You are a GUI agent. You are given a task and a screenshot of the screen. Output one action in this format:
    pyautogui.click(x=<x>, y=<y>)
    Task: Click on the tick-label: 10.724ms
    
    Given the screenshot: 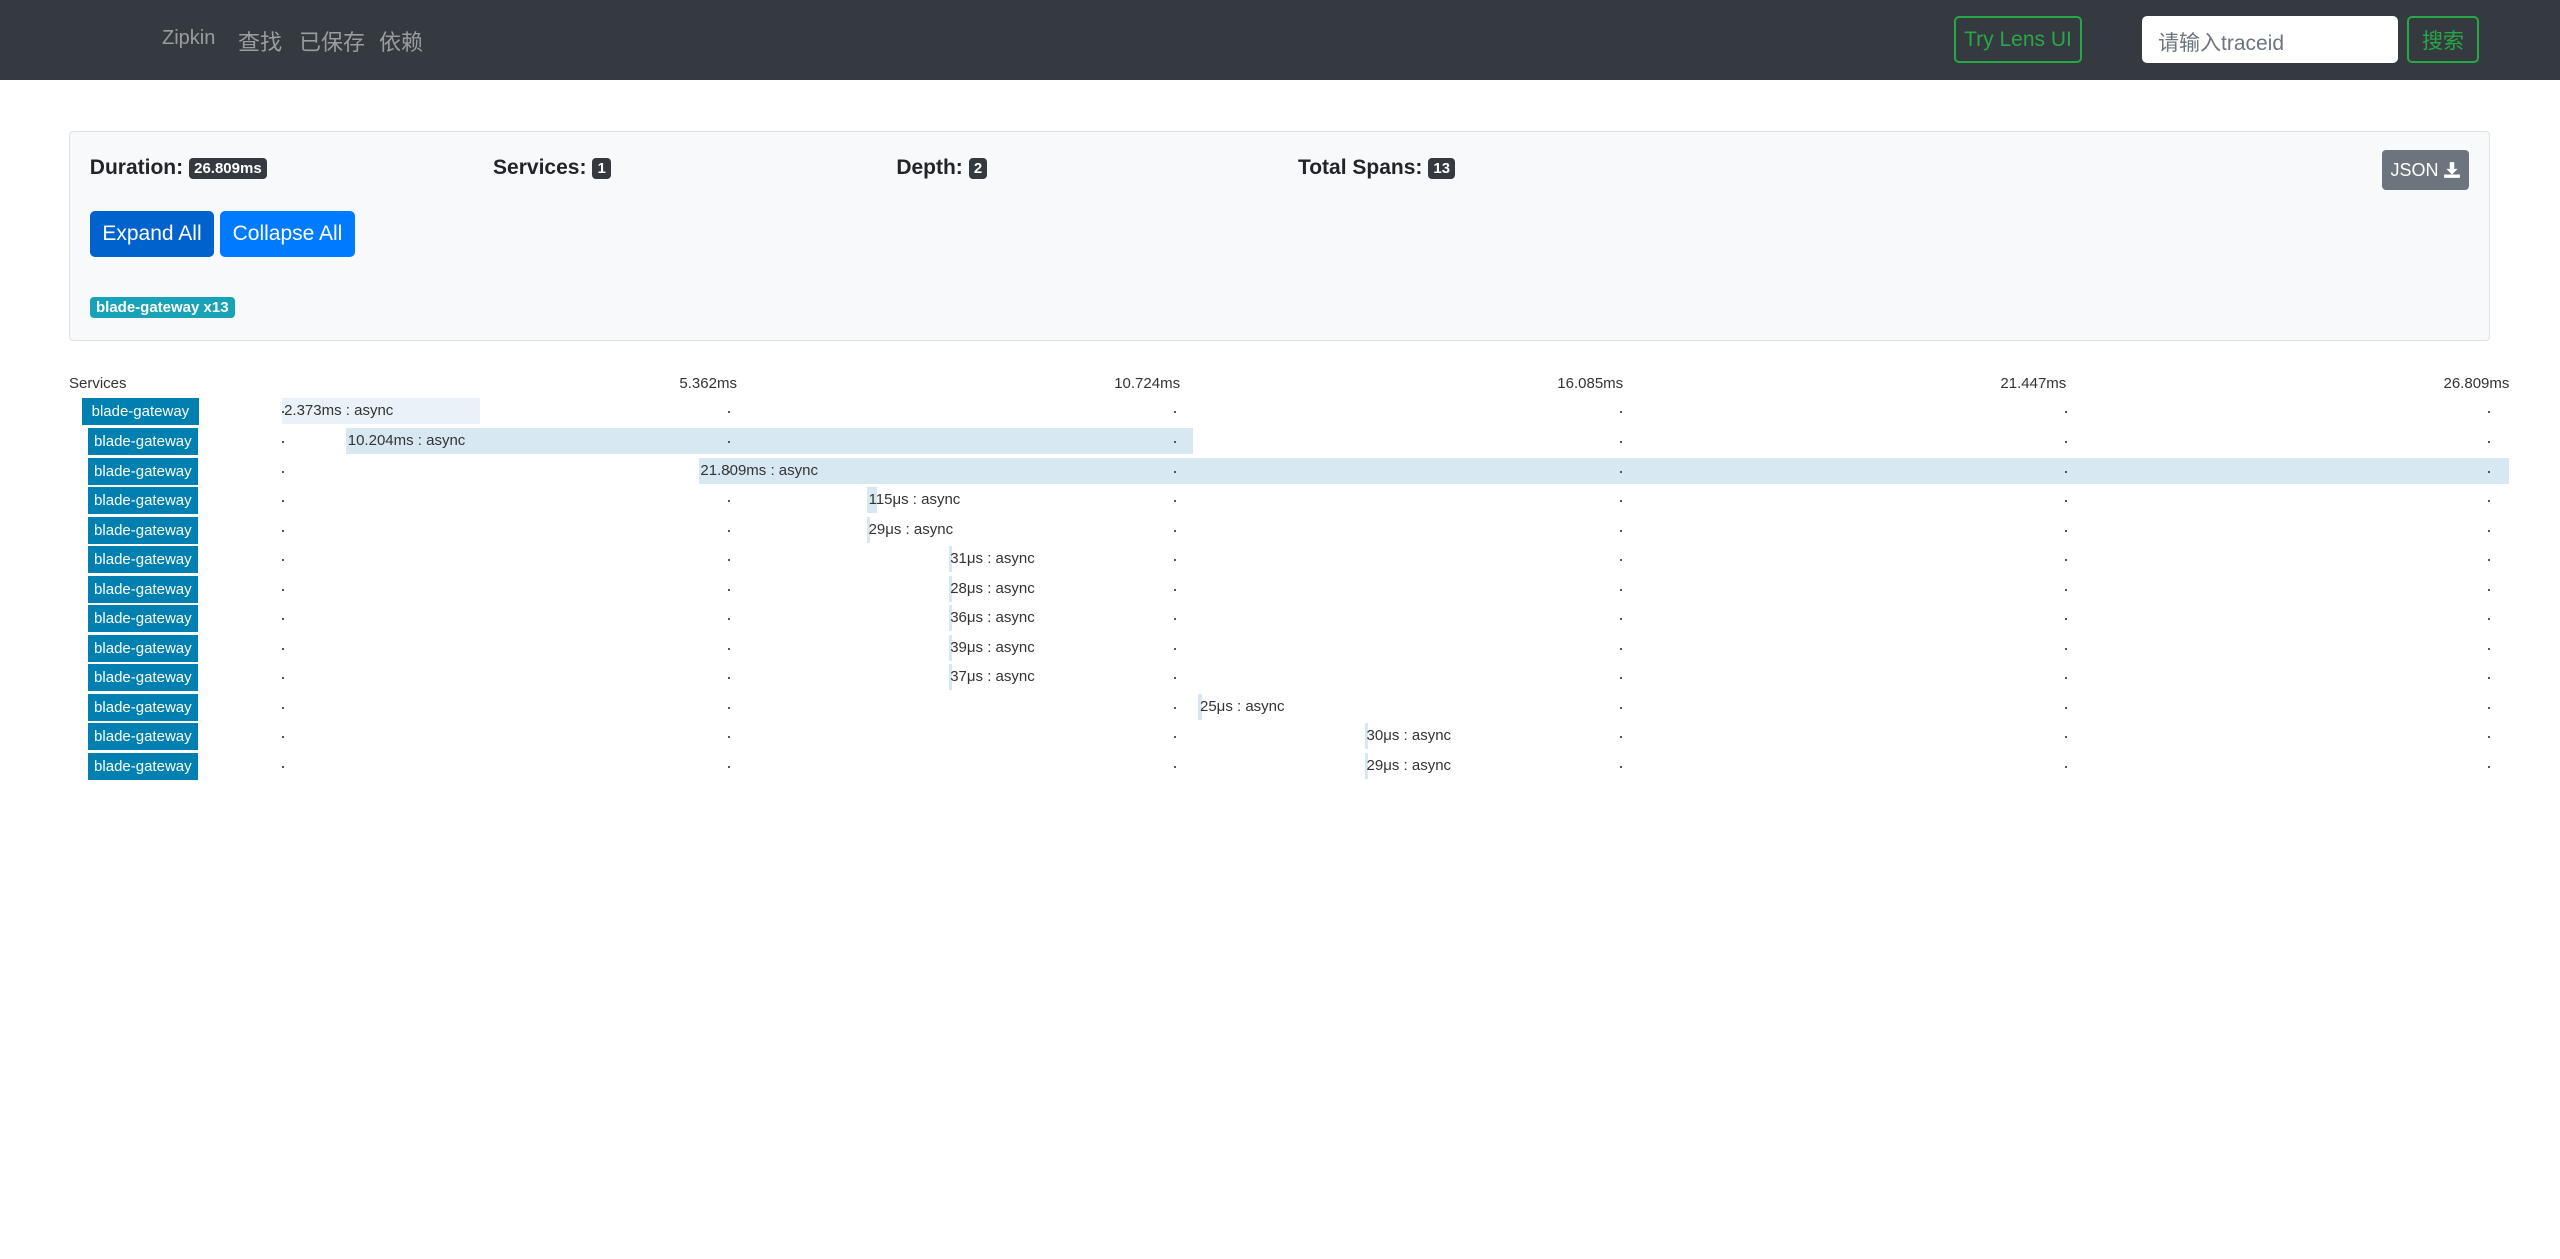 What is the action you would take?
    pyautogui.click(x=1147, y=383)
    